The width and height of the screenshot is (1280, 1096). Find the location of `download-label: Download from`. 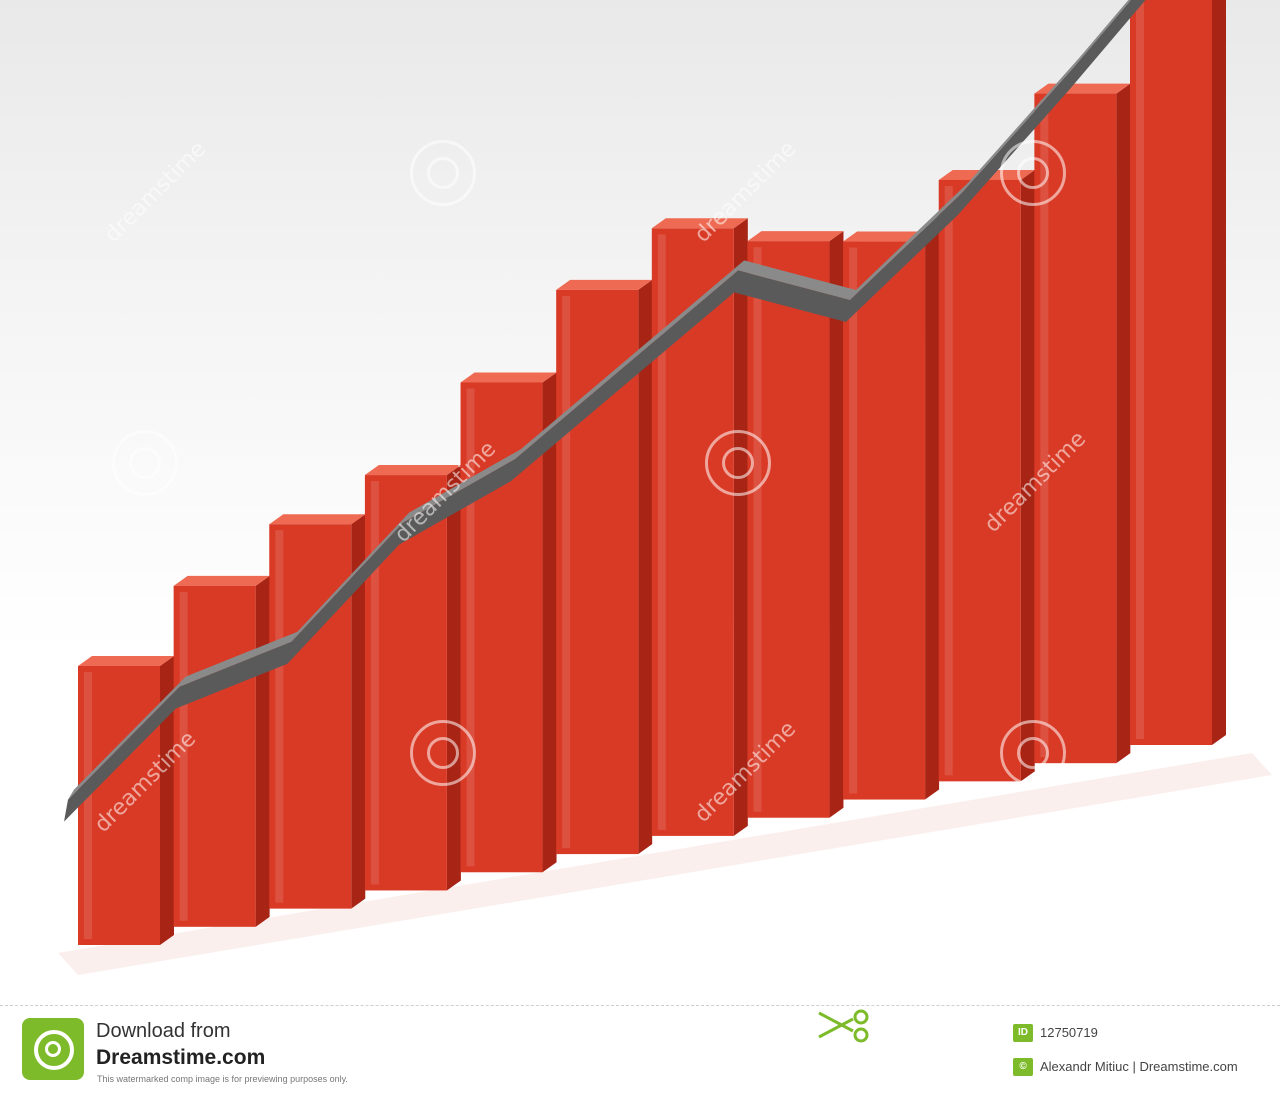

download-label: Download from is located at coordinates (163, 1031).